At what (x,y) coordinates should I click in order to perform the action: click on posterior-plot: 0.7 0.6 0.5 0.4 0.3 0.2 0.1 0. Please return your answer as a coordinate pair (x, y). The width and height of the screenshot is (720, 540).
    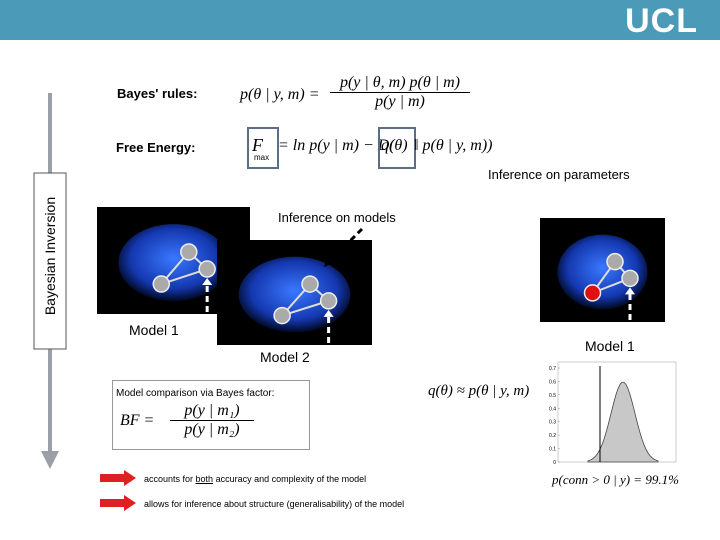
    Looking at the image, I should click on (613, 413).